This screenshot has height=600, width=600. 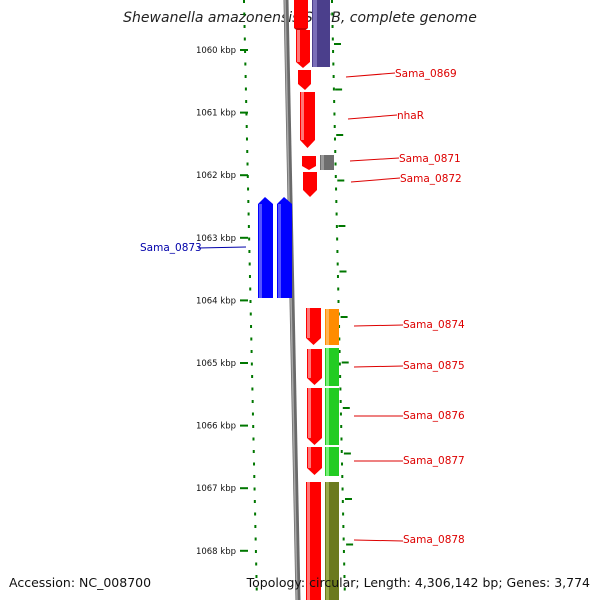 What do you see at coordinates (327, 162) in the screenshot?
I see `feature-gray-block` at bounding box center [327, 162].